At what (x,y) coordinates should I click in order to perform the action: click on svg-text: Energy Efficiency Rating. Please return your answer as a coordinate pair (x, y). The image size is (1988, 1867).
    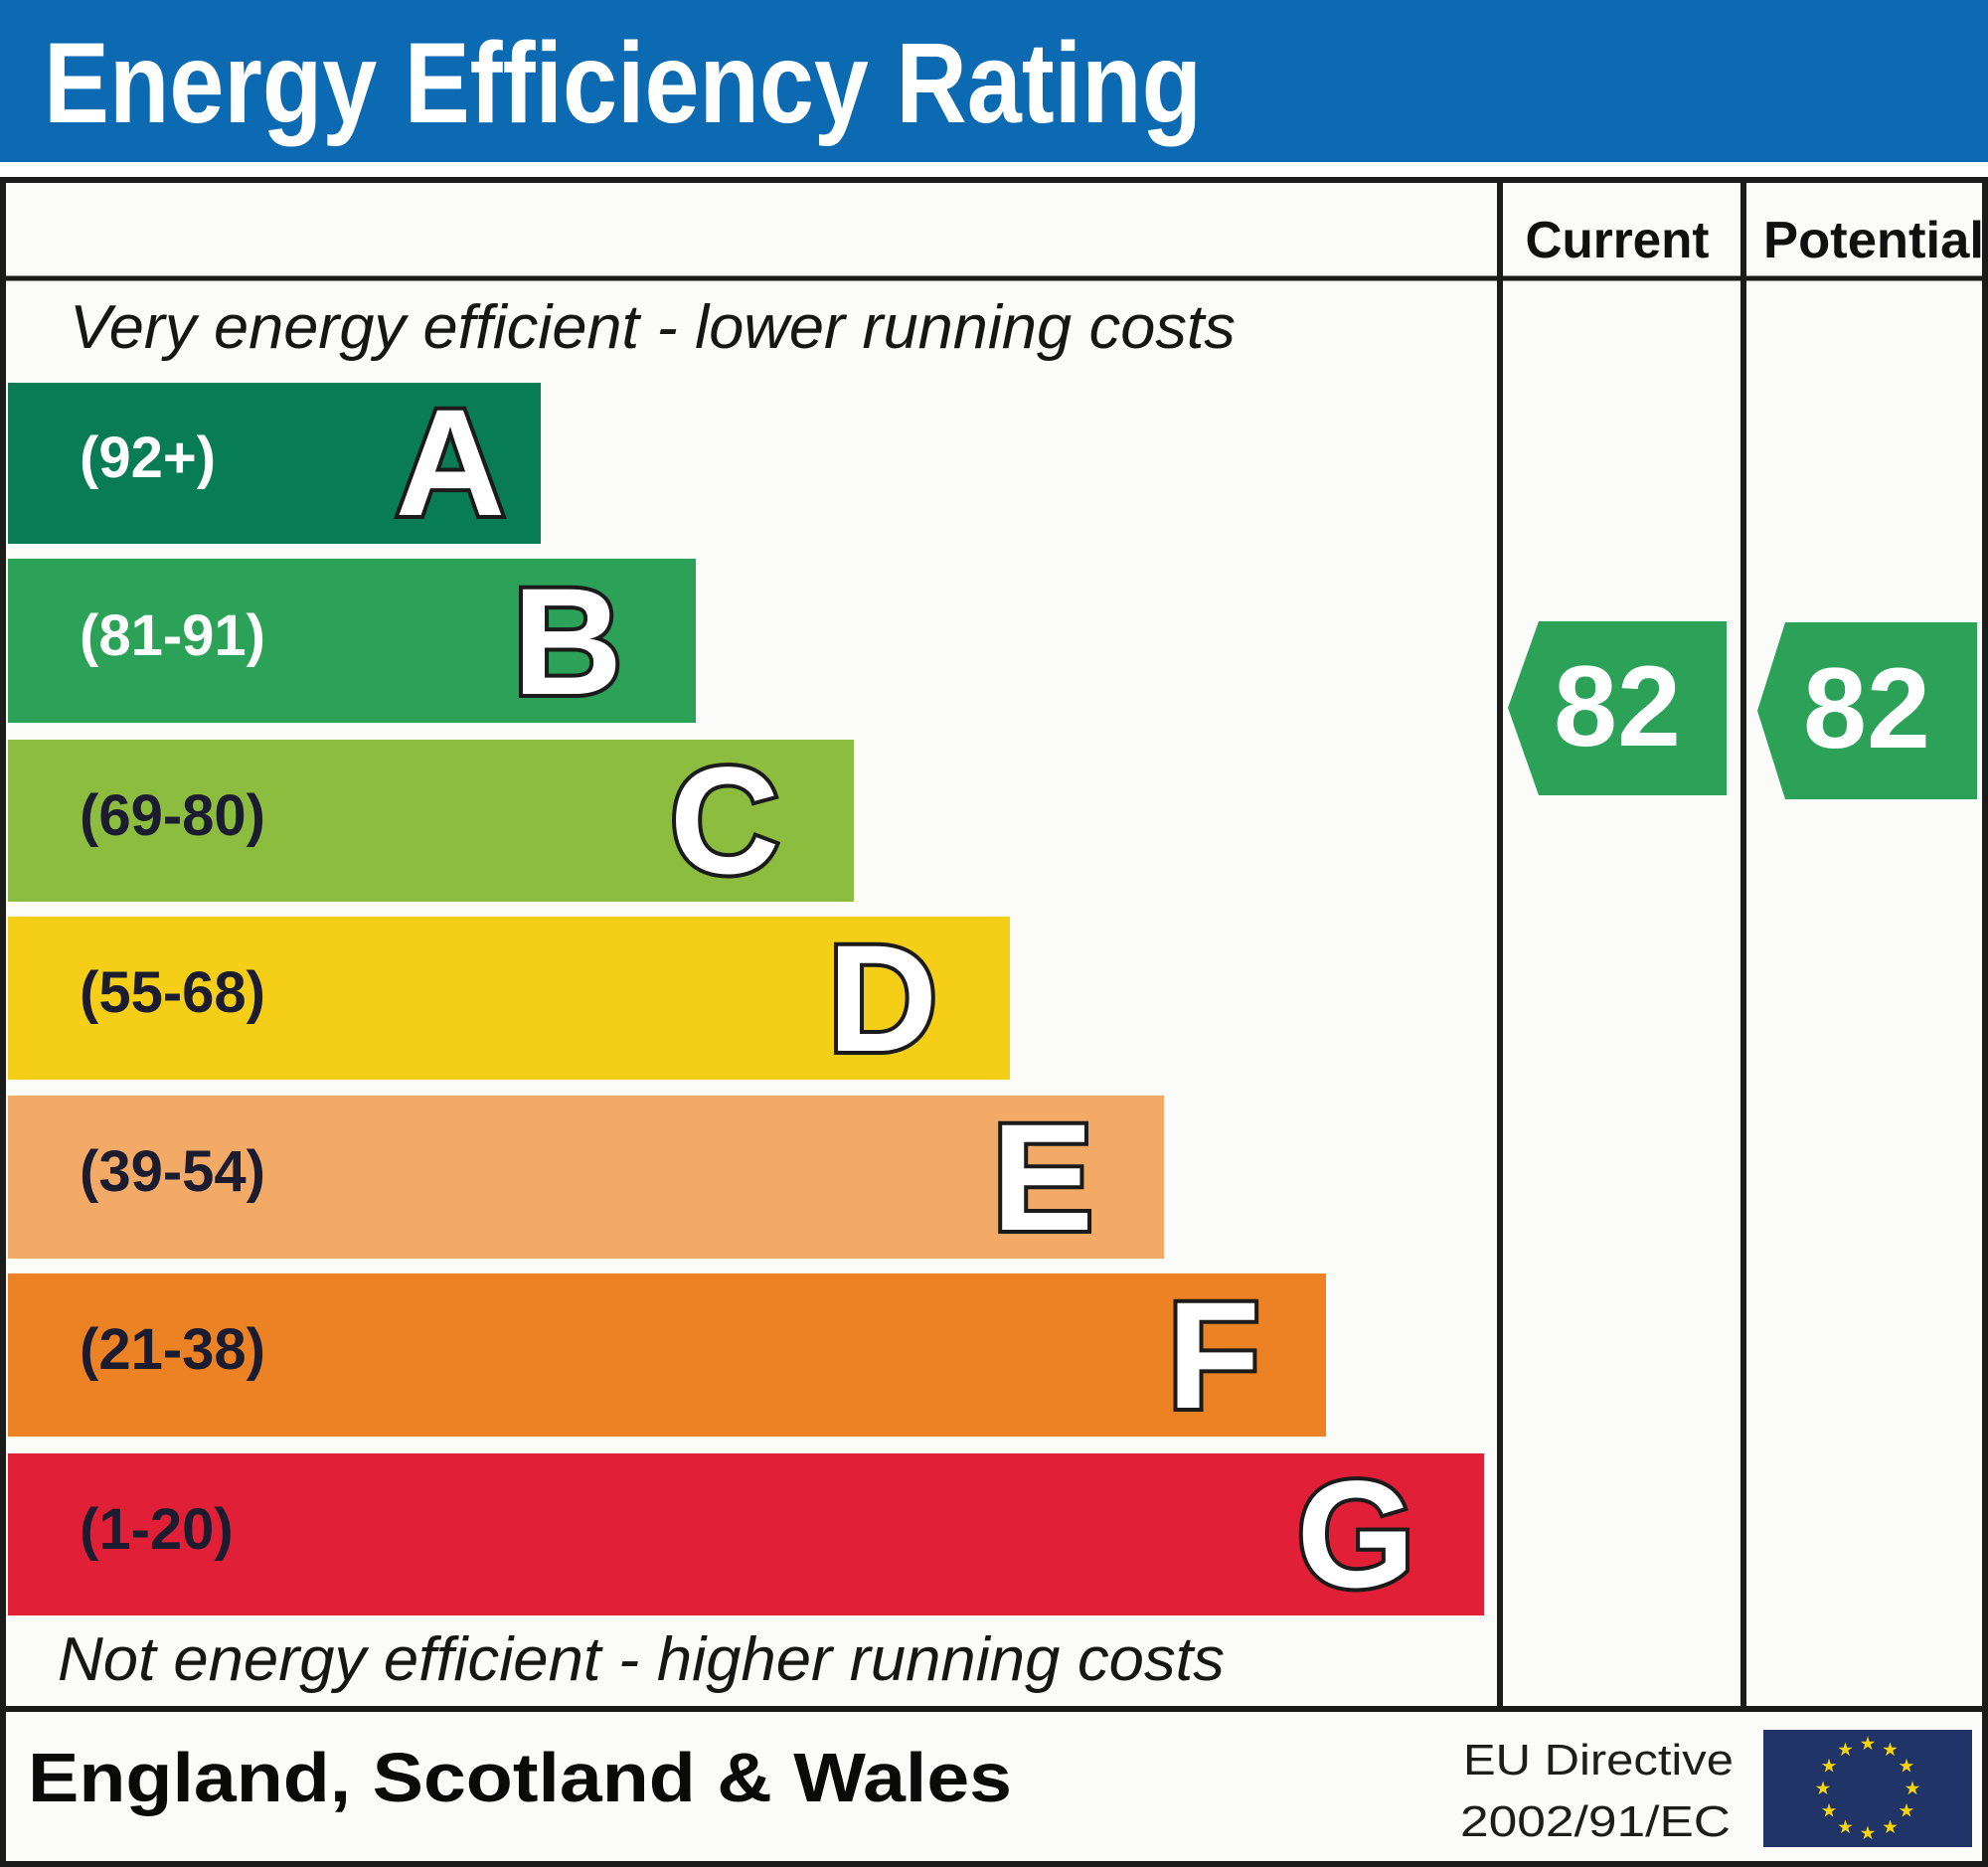
    Looking at the image, I should click on (623, 83).